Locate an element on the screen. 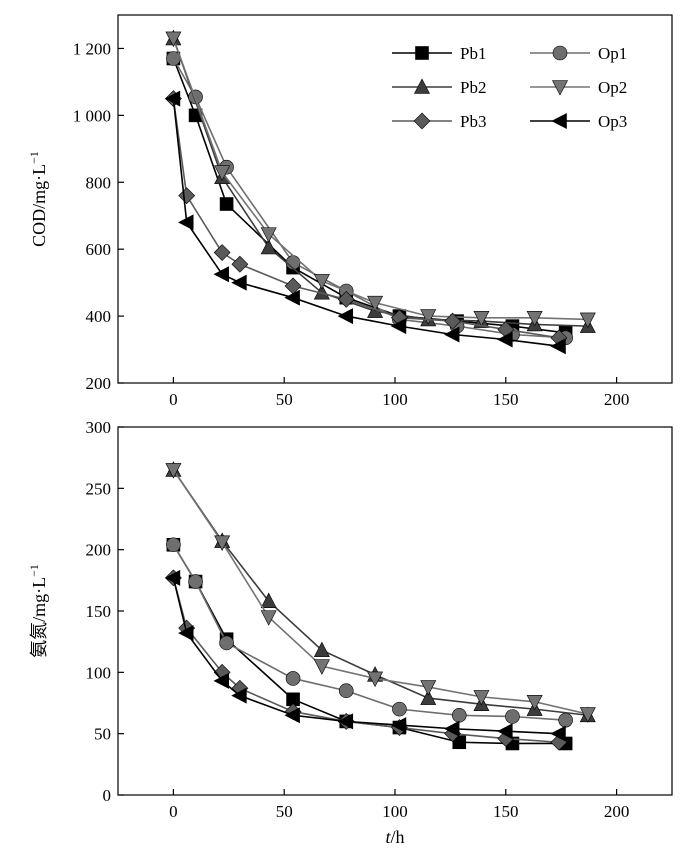  legend-label: Op2 is located at coordinates (612, 87).